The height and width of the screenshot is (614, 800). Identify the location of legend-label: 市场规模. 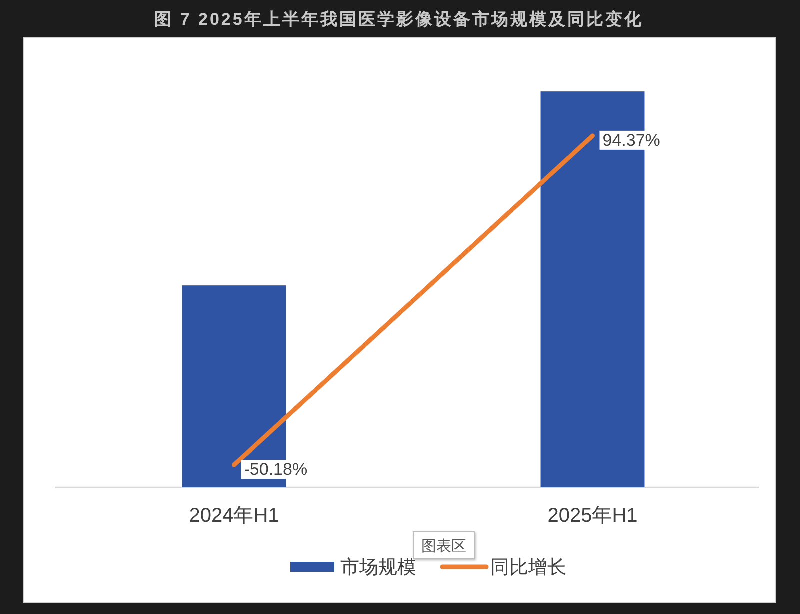
(378, 567).